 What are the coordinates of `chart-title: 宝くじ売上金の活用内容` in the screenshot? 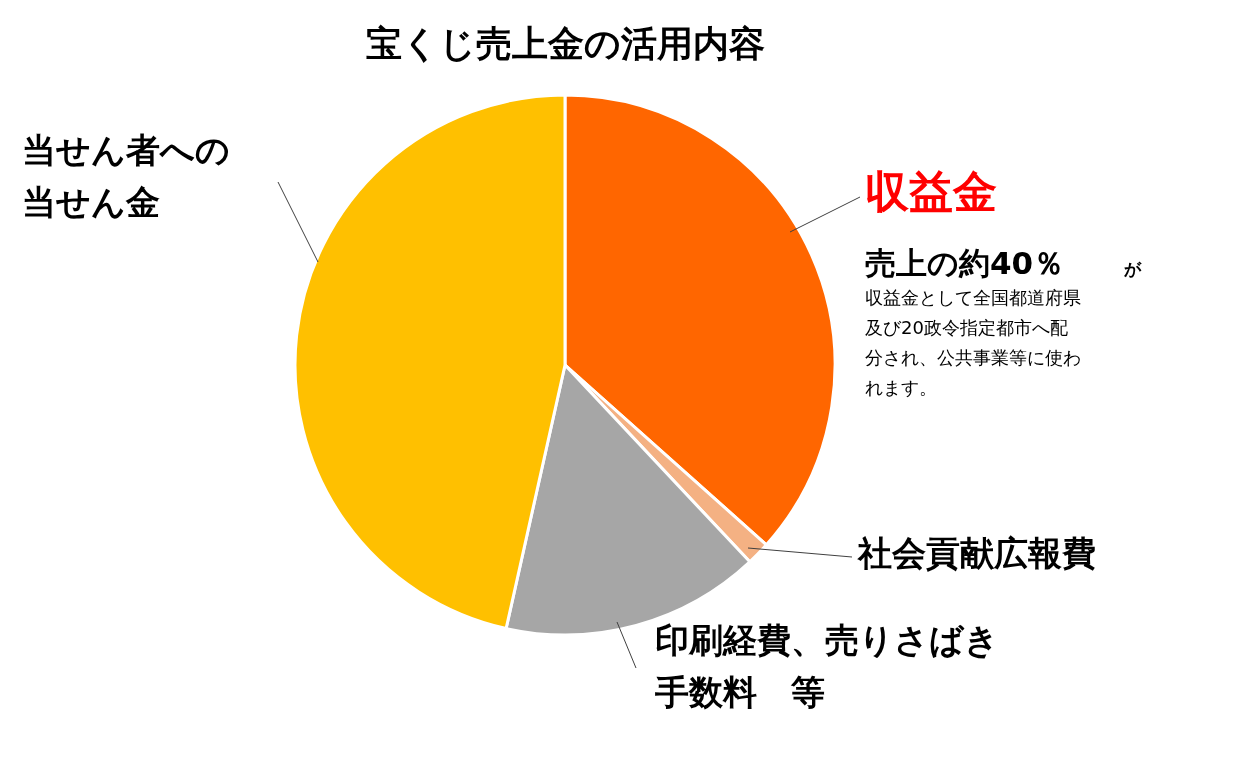 It's located at (565, 43).